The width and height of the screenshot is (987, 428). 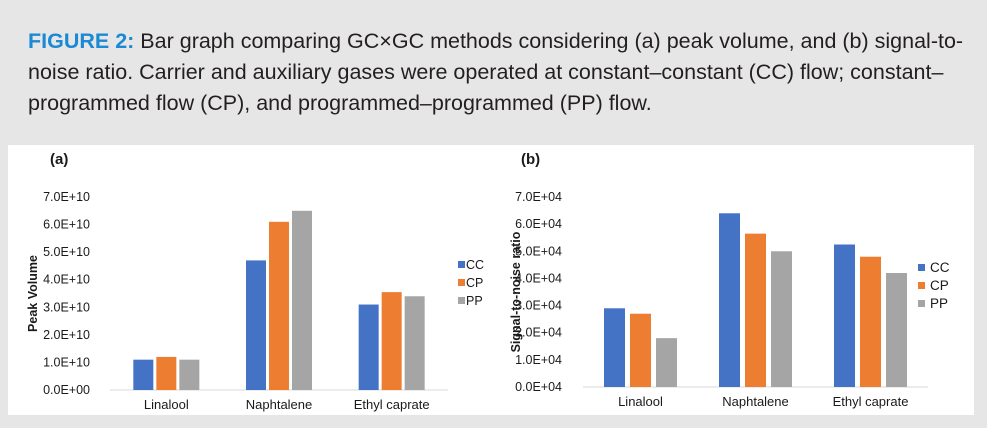 I want to click on chart-a-legend-label-cp: CP, so click(x=474, y=283).